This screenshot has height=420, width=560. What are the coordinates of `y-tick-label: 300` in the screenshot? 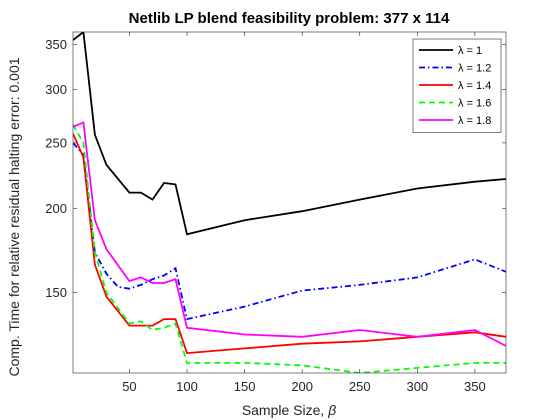 It's located at (56, 89).